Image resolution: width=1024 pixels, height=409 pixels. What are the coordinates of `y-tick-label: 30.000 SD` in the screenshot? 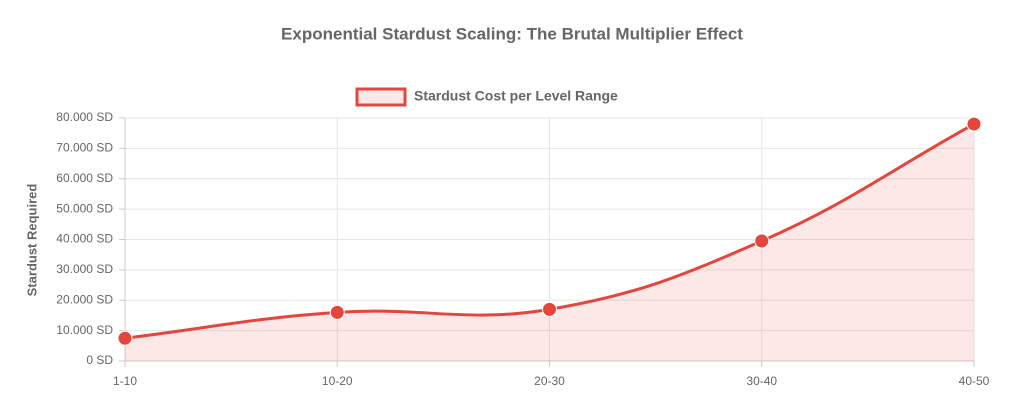 It's located at (84, 269).